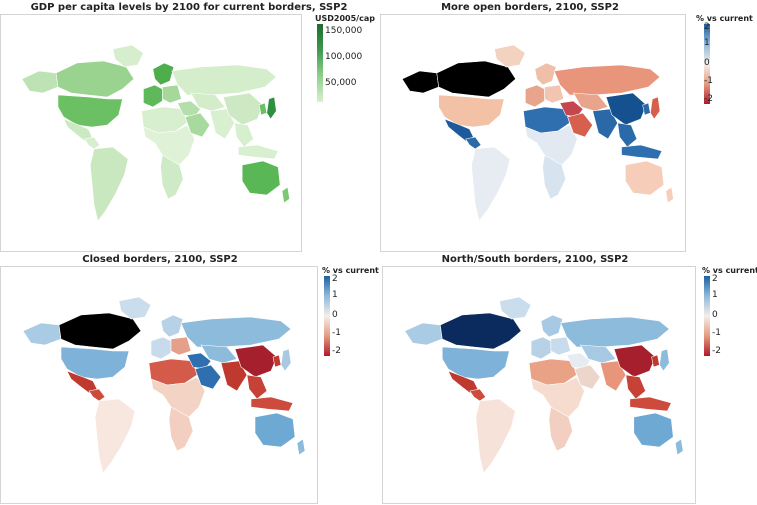 Image resolution: width=757 pixels, height=505 pixels. What do you see at coordinates (724, 18) in the screenshot?
I see `legend-title-open: % vs current` at bounding box center [724, 18].